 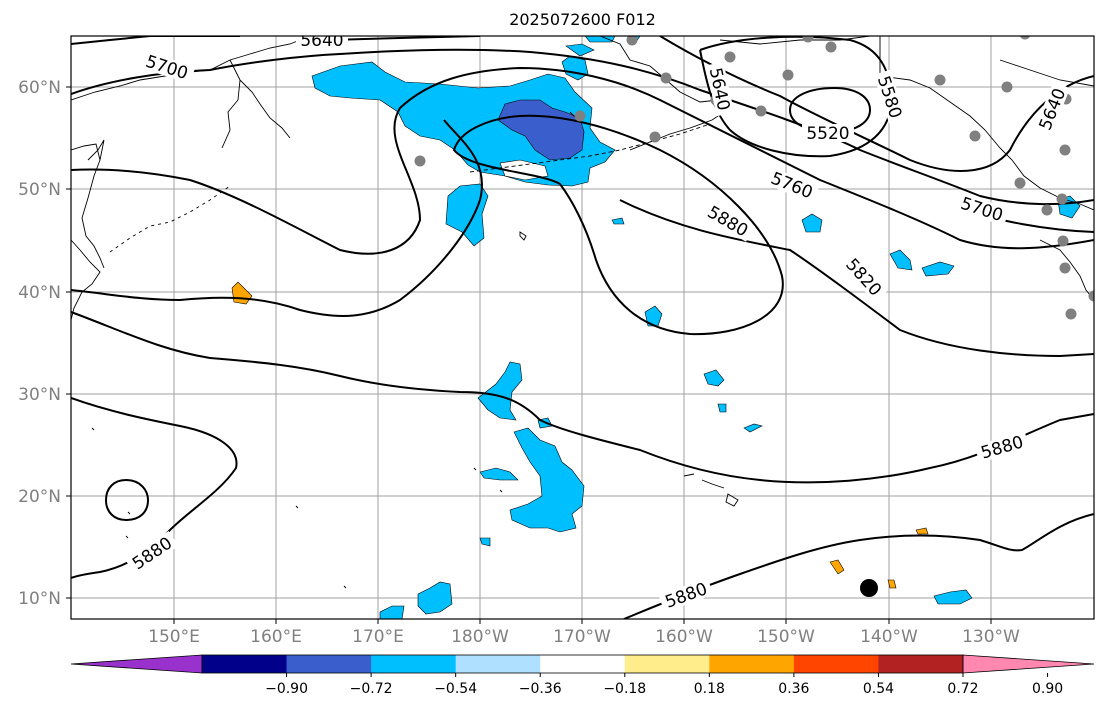 I want to click on contour-5880-aleutian, so click(x=618, y=225).